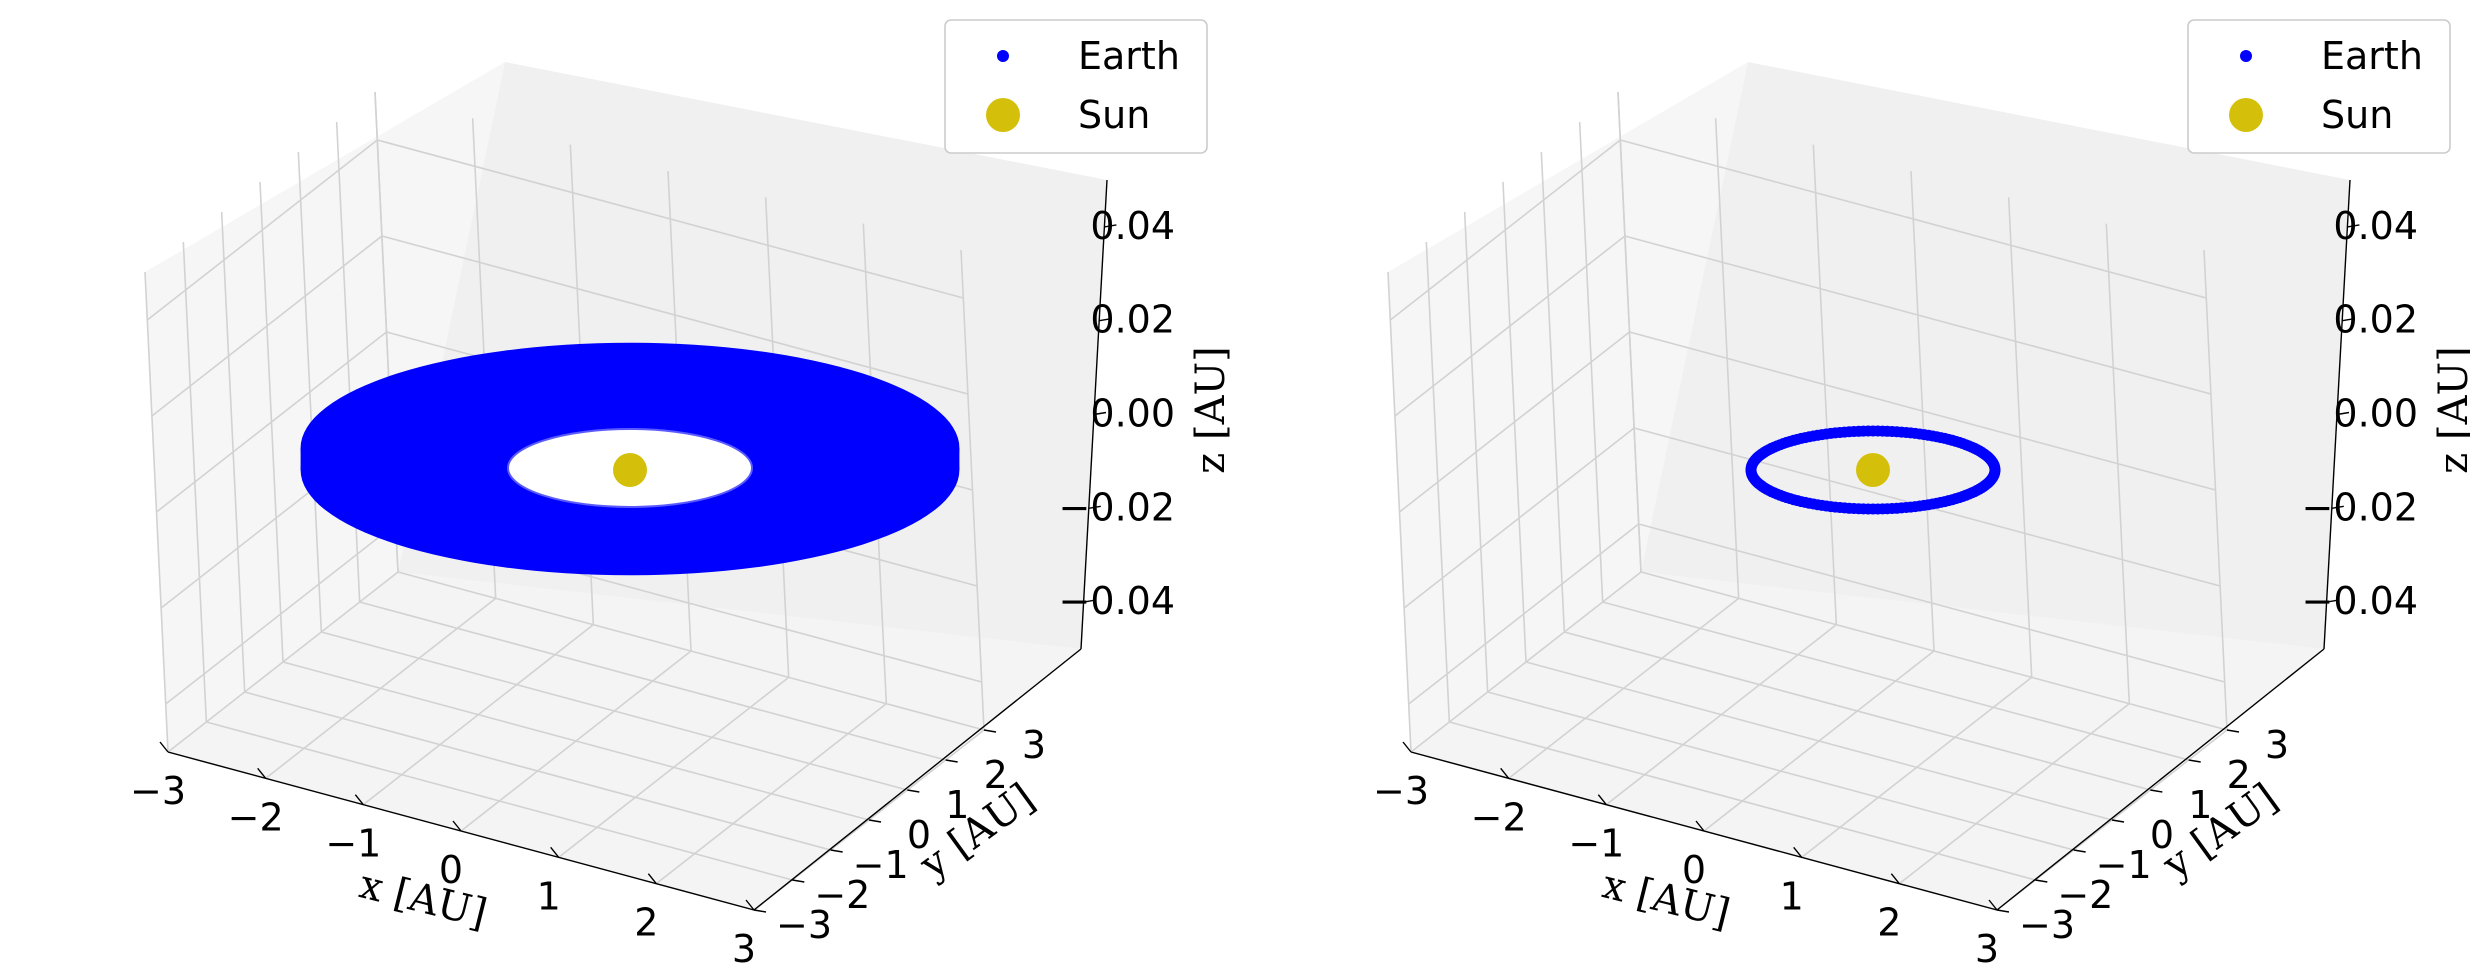 The width and height of the screenshot is (2470, 969). I want to click on x-tick-label: −1, so click(1596, 844).